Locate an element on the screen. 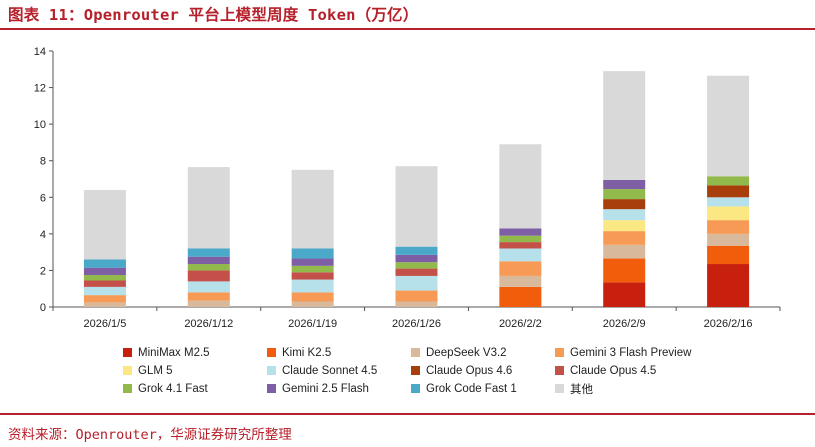 The height and width of the screenshot is (447, 815). y-tick-label: 12 is located at coordinates (40, 89).